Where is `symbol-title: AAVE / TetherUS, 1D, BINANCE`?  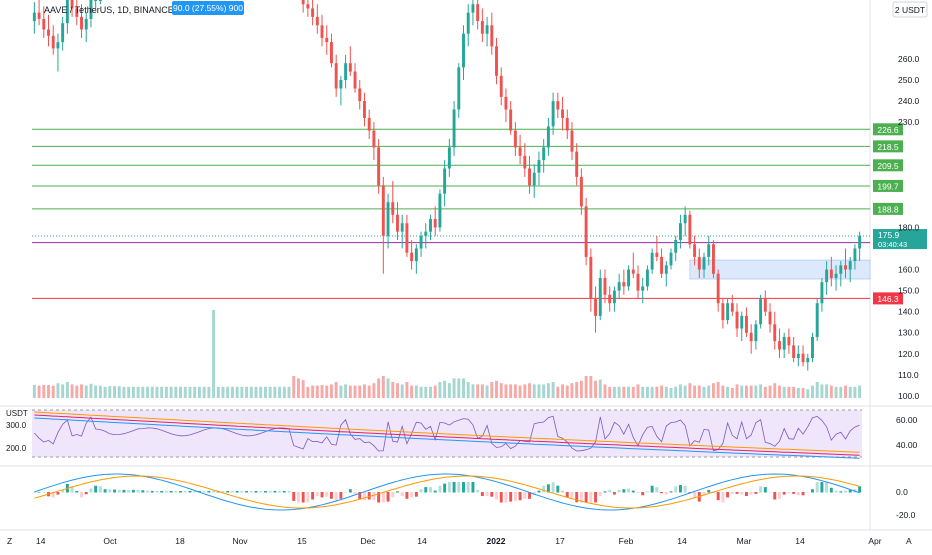
symbol-title: AAVE / TetherUS, 1D, BINANCE is located at coordinates (109, 10).